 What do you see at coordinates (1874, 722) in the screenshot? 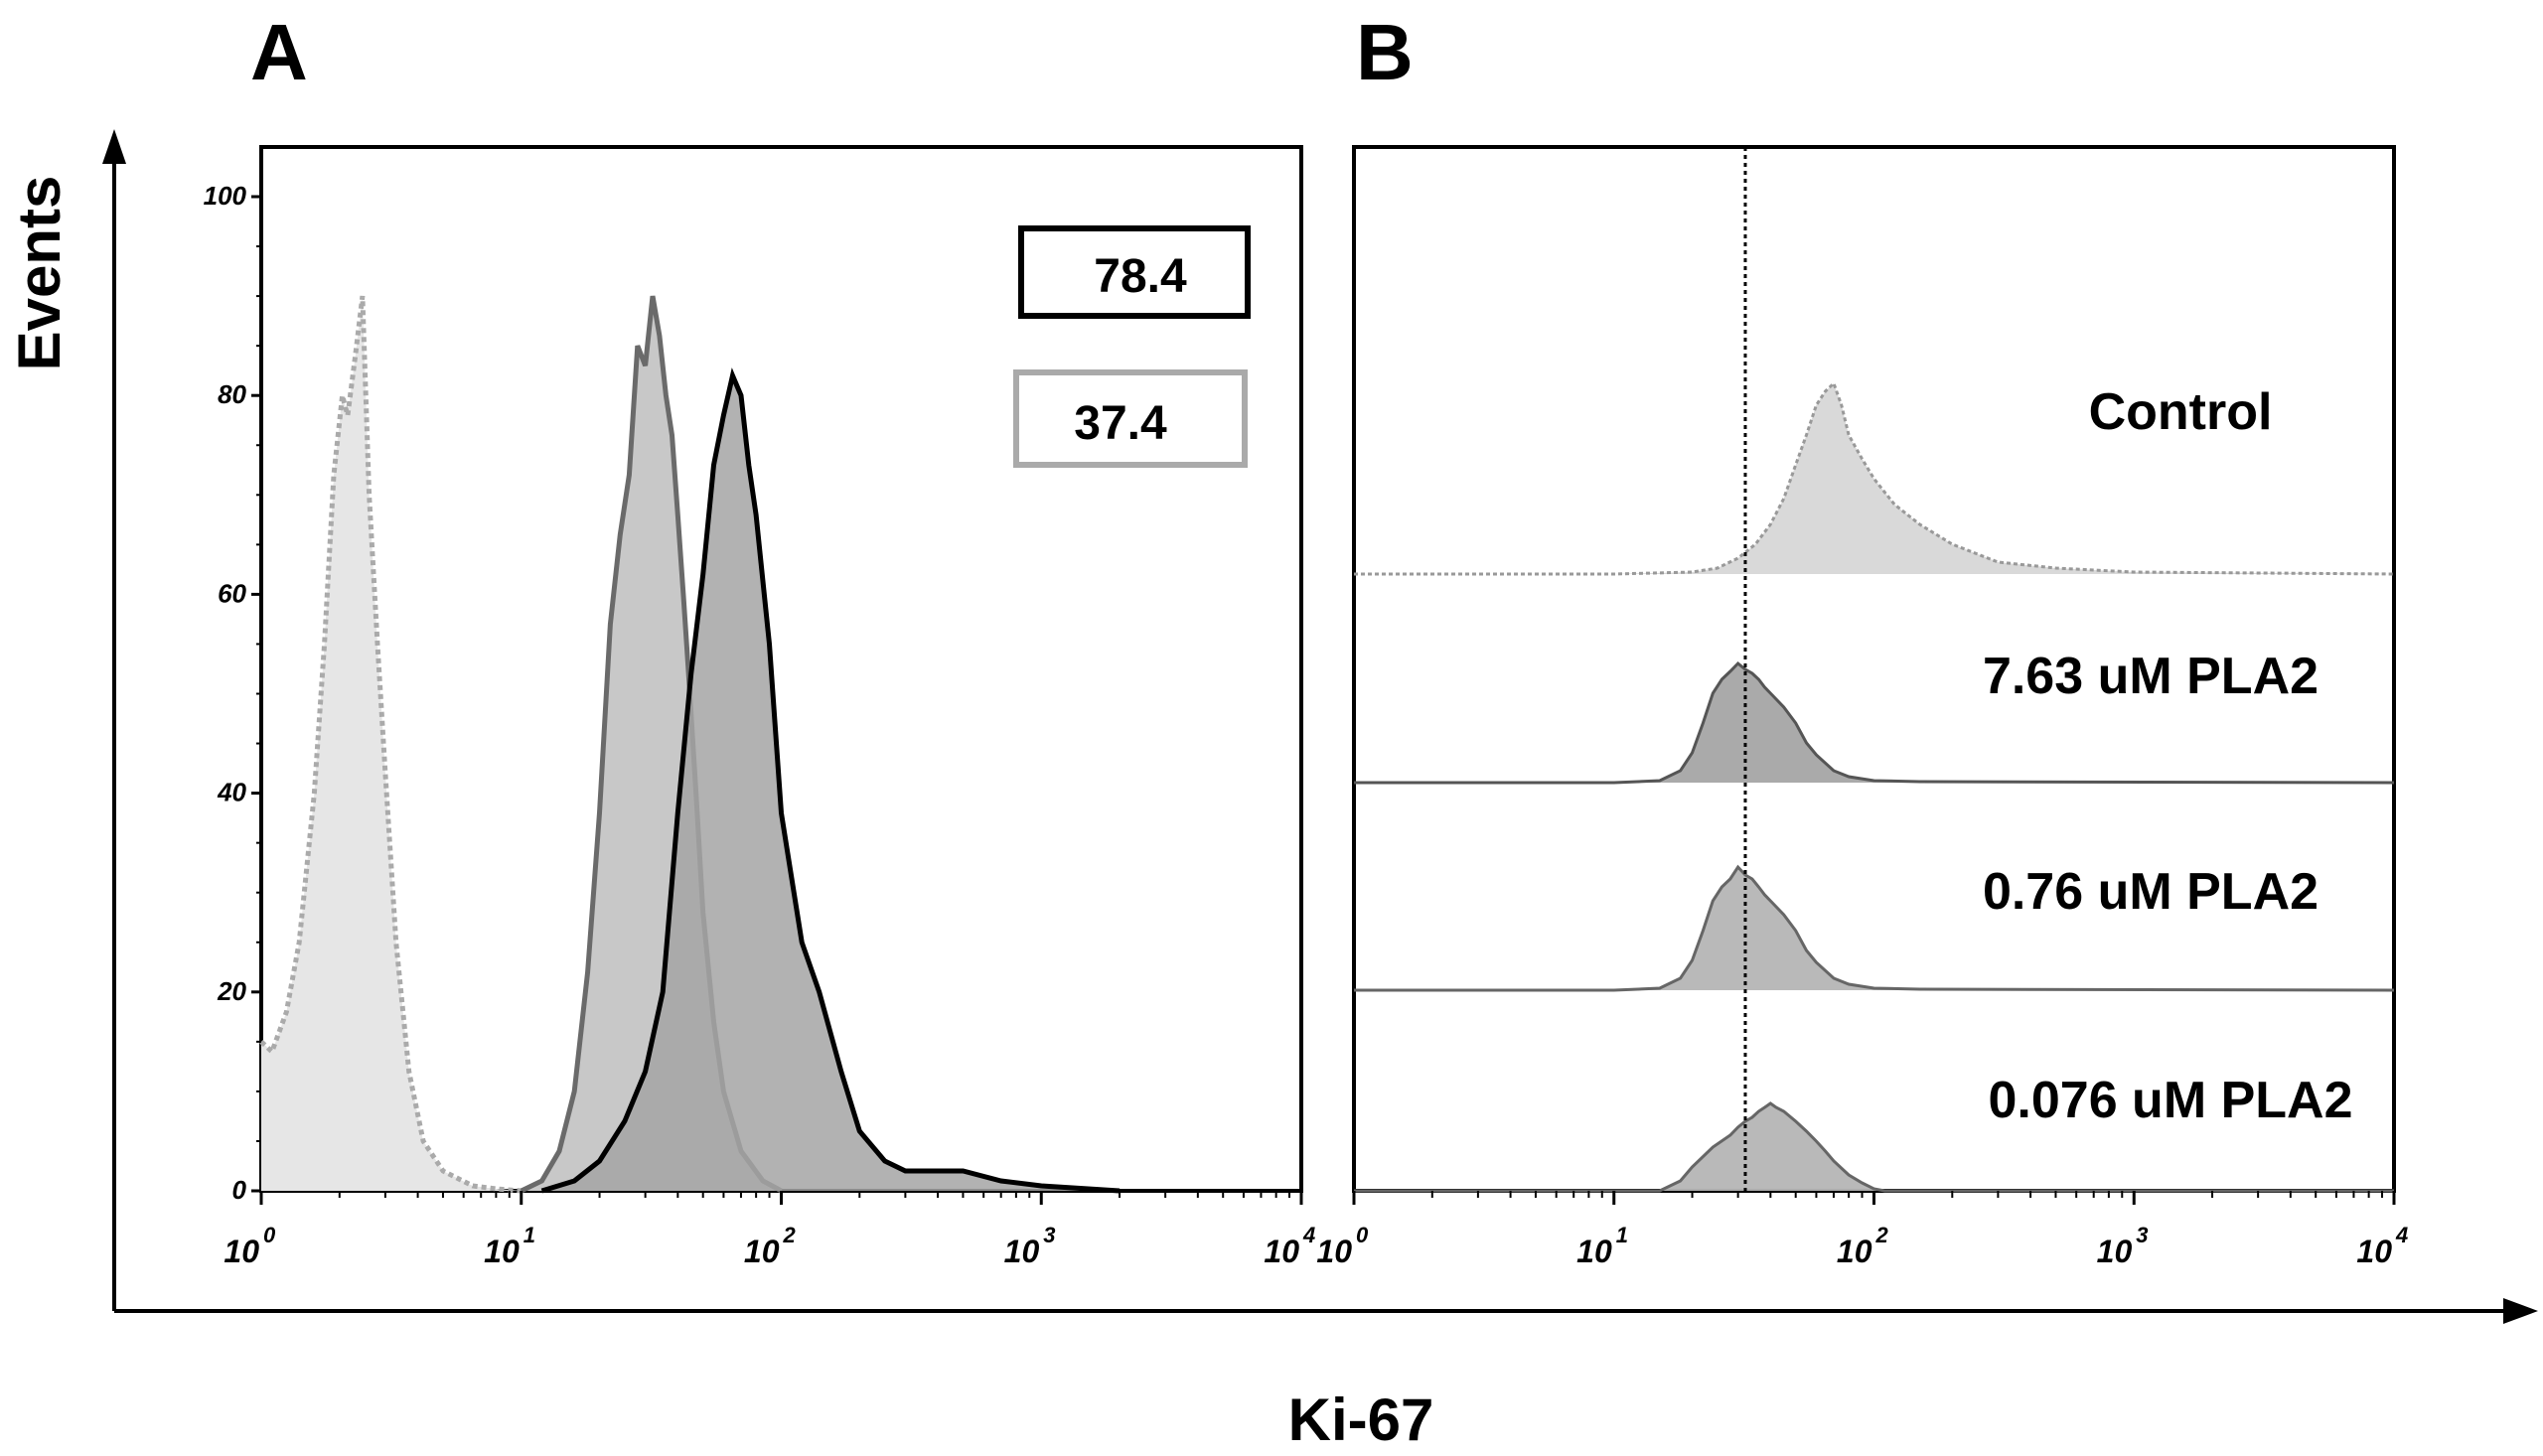
I see `panel-b-track-2-line` at bounding box center [1874, 722].